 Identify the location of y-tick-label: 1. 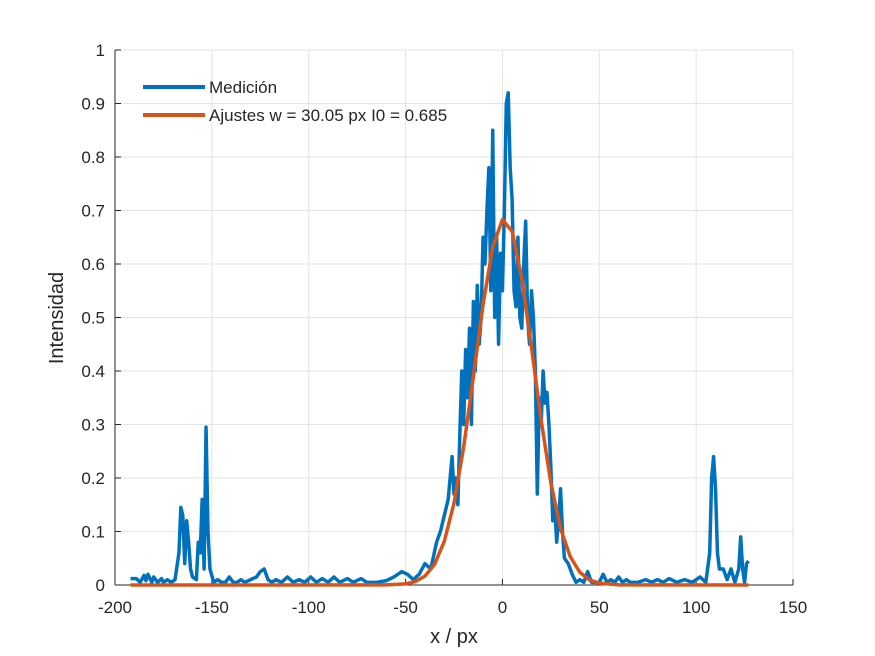
(100, 50).